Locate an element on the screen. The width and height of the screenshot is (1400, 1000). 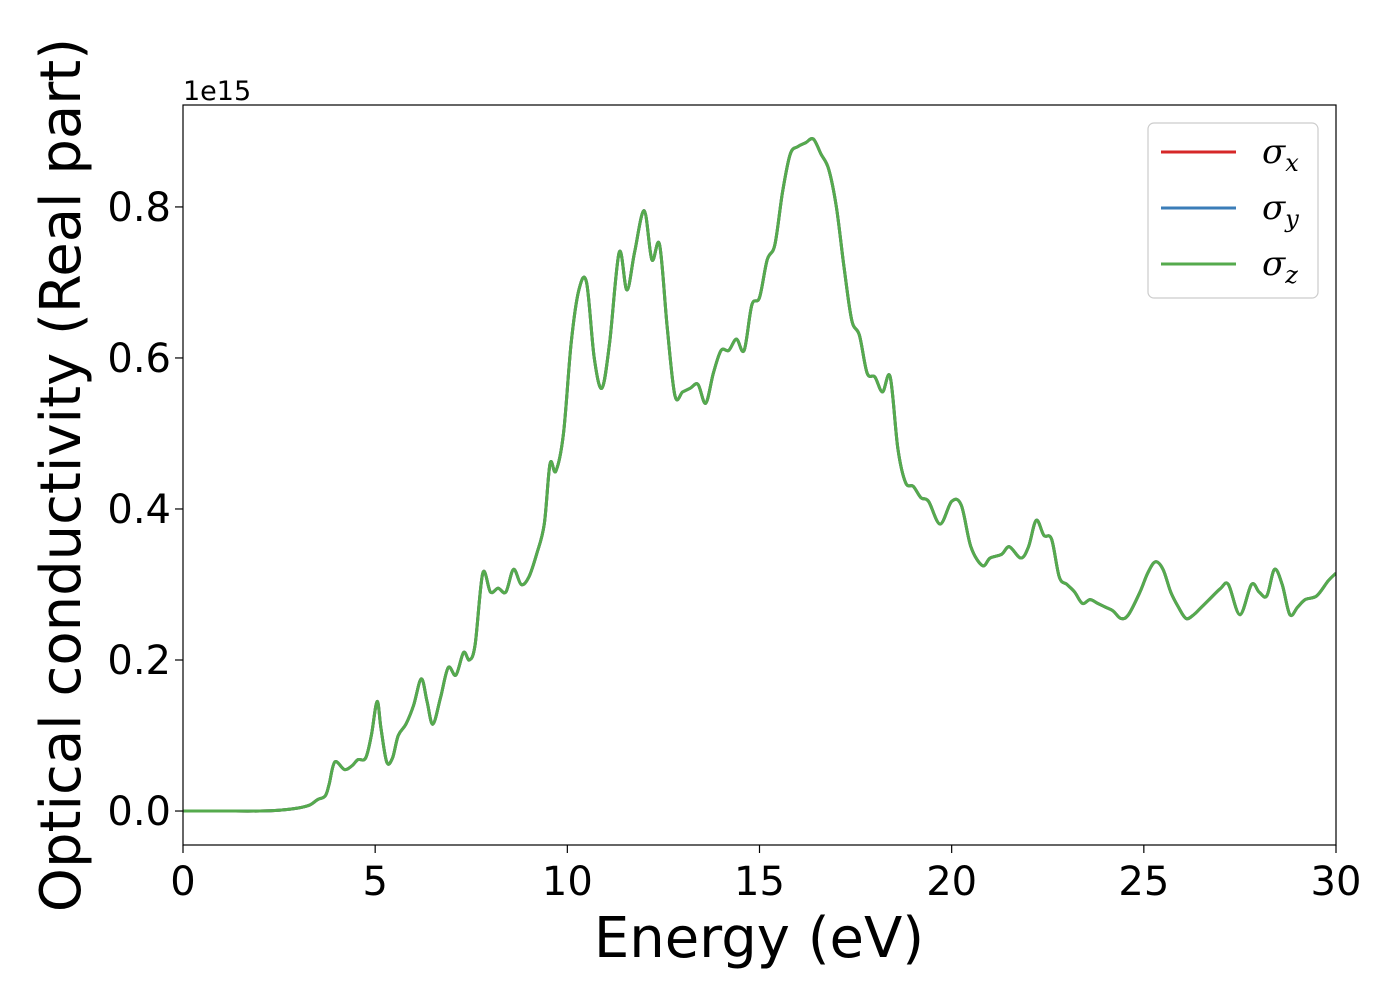
legend-box is located at coordinates (1233, 210).